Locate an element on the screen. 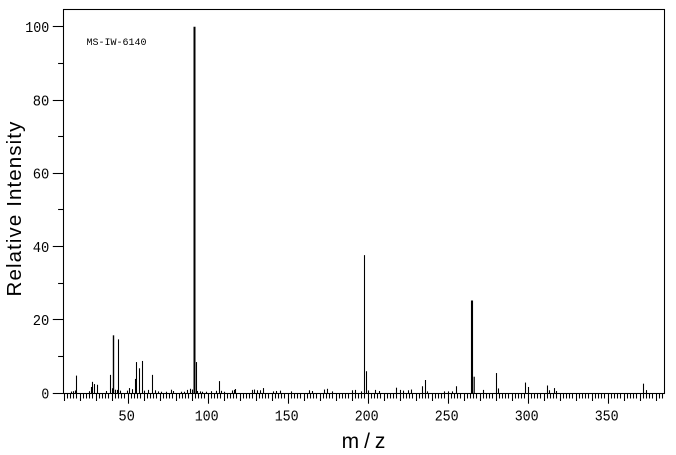 The width and height of the screenshot is (676, 455). svg-text: Relative Intensity is located at coordinates (14, 209).